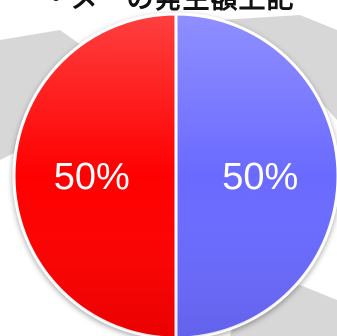  What do you see at coordinates (168, 7) in the screenshot?
I see `chart-title-fragment: ・メーの発生額上記` at bounding box center [168, 7].